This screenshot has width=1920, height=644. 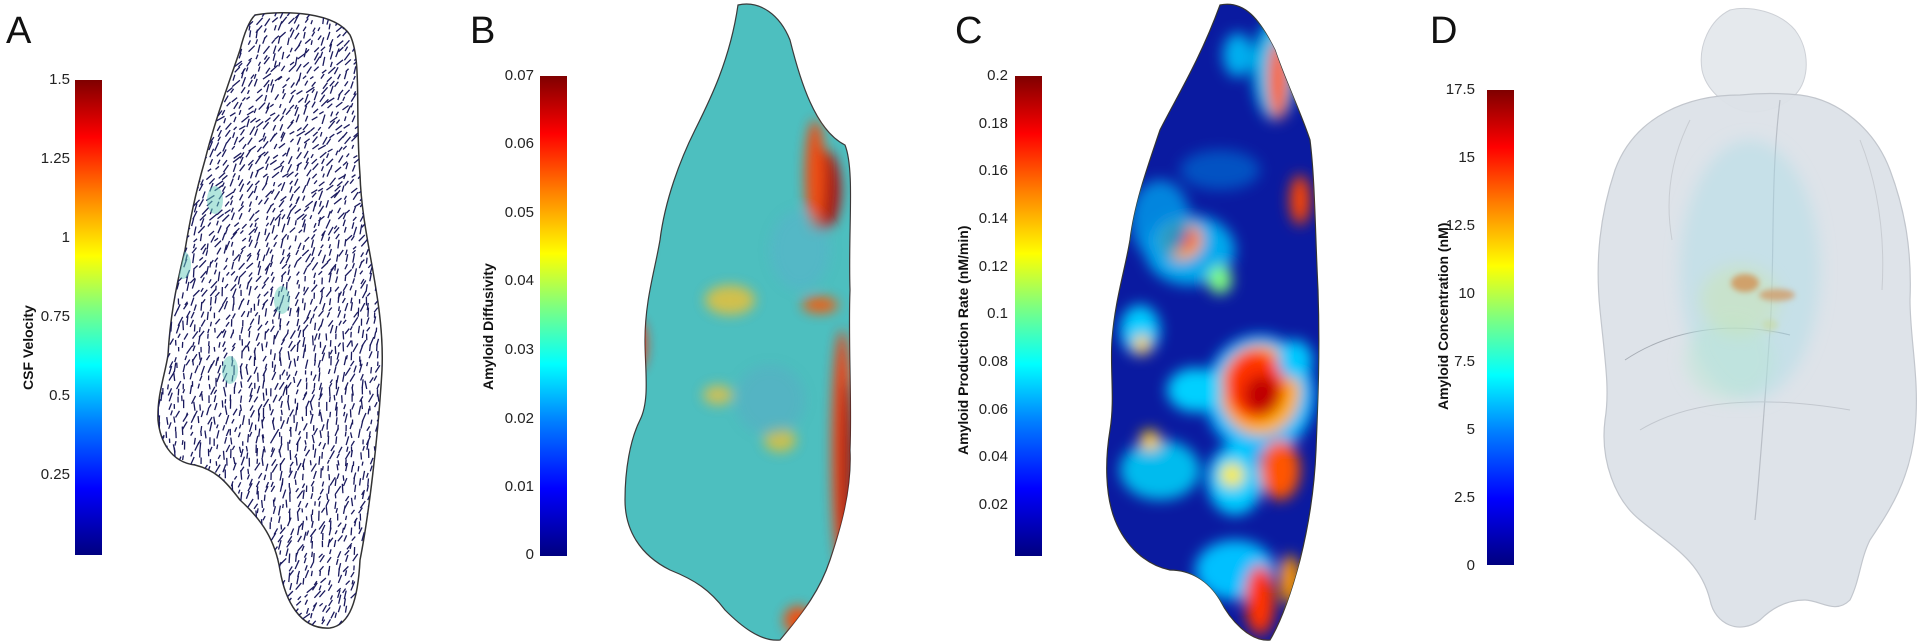 What do you see at coordinates (282, 300) in the screenshot?
I see `velocity-highlight` at bounding box center [282, 300].